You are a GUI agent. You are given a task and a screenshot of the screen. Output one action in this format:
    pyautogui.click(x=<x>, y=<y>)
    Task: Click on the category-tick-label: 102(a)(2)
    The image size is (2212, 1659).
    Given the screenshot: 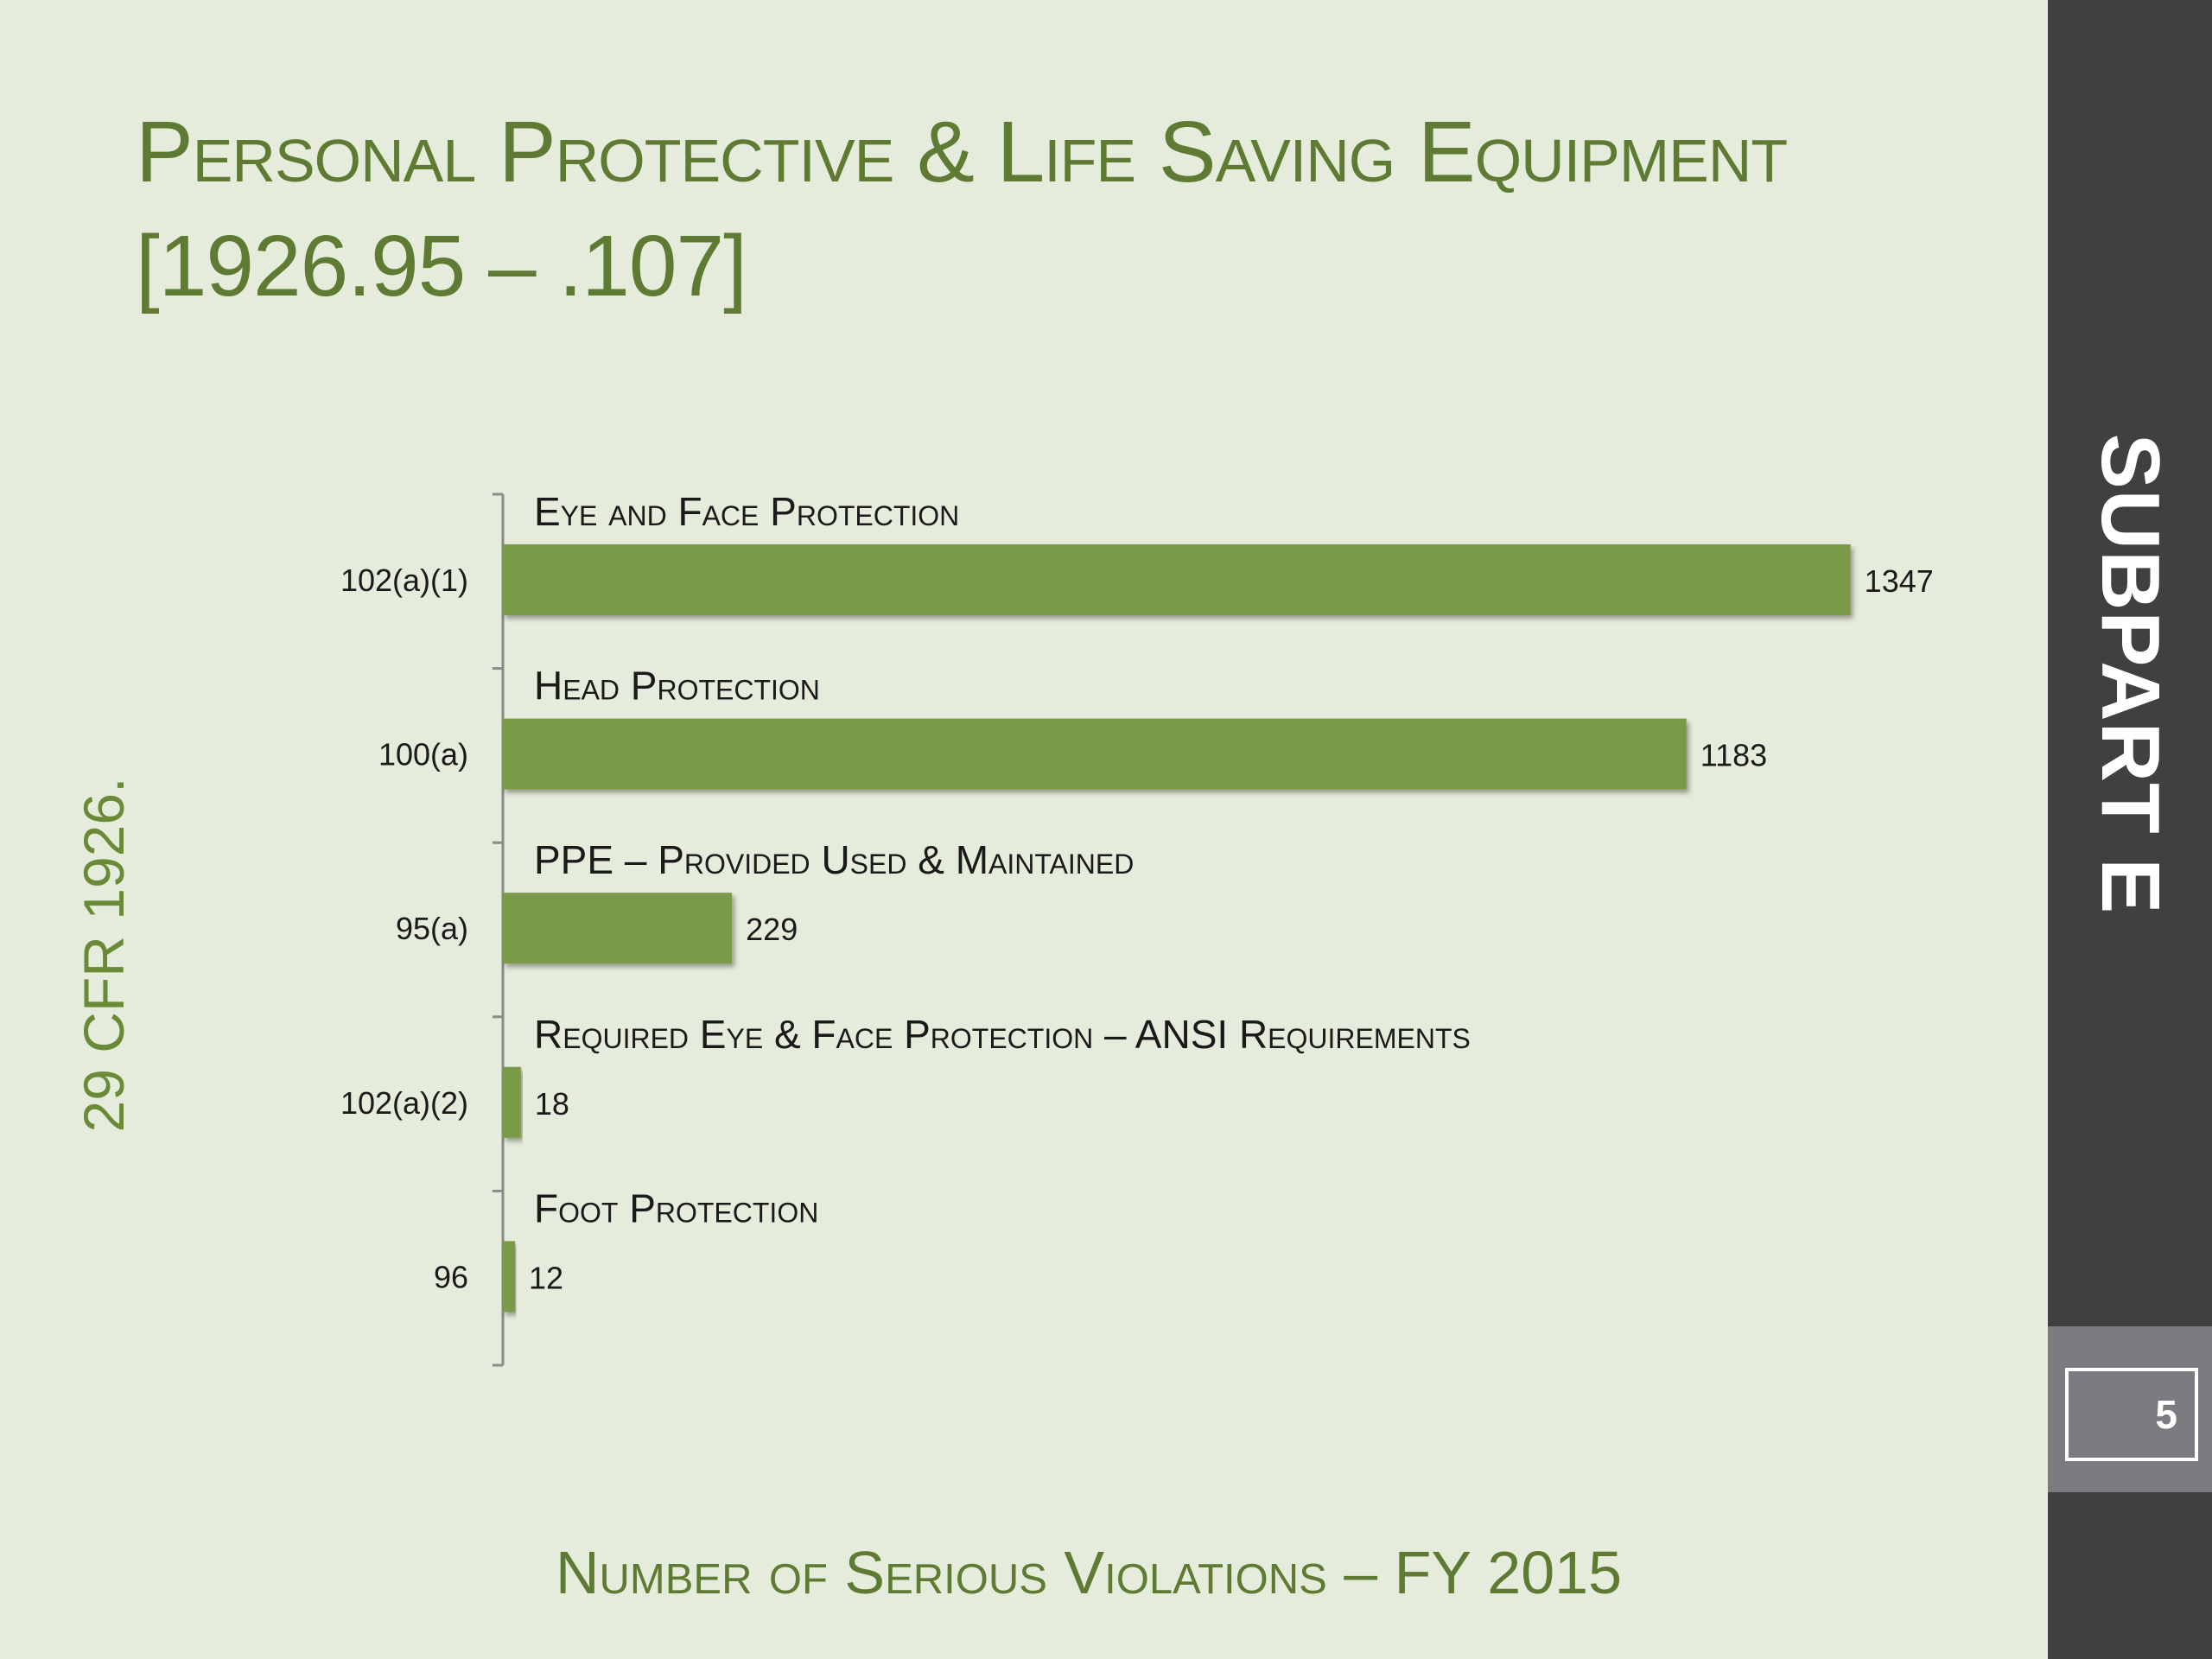 What is the action you would take?
    pyautogui.click(x=404, y=1103)
    